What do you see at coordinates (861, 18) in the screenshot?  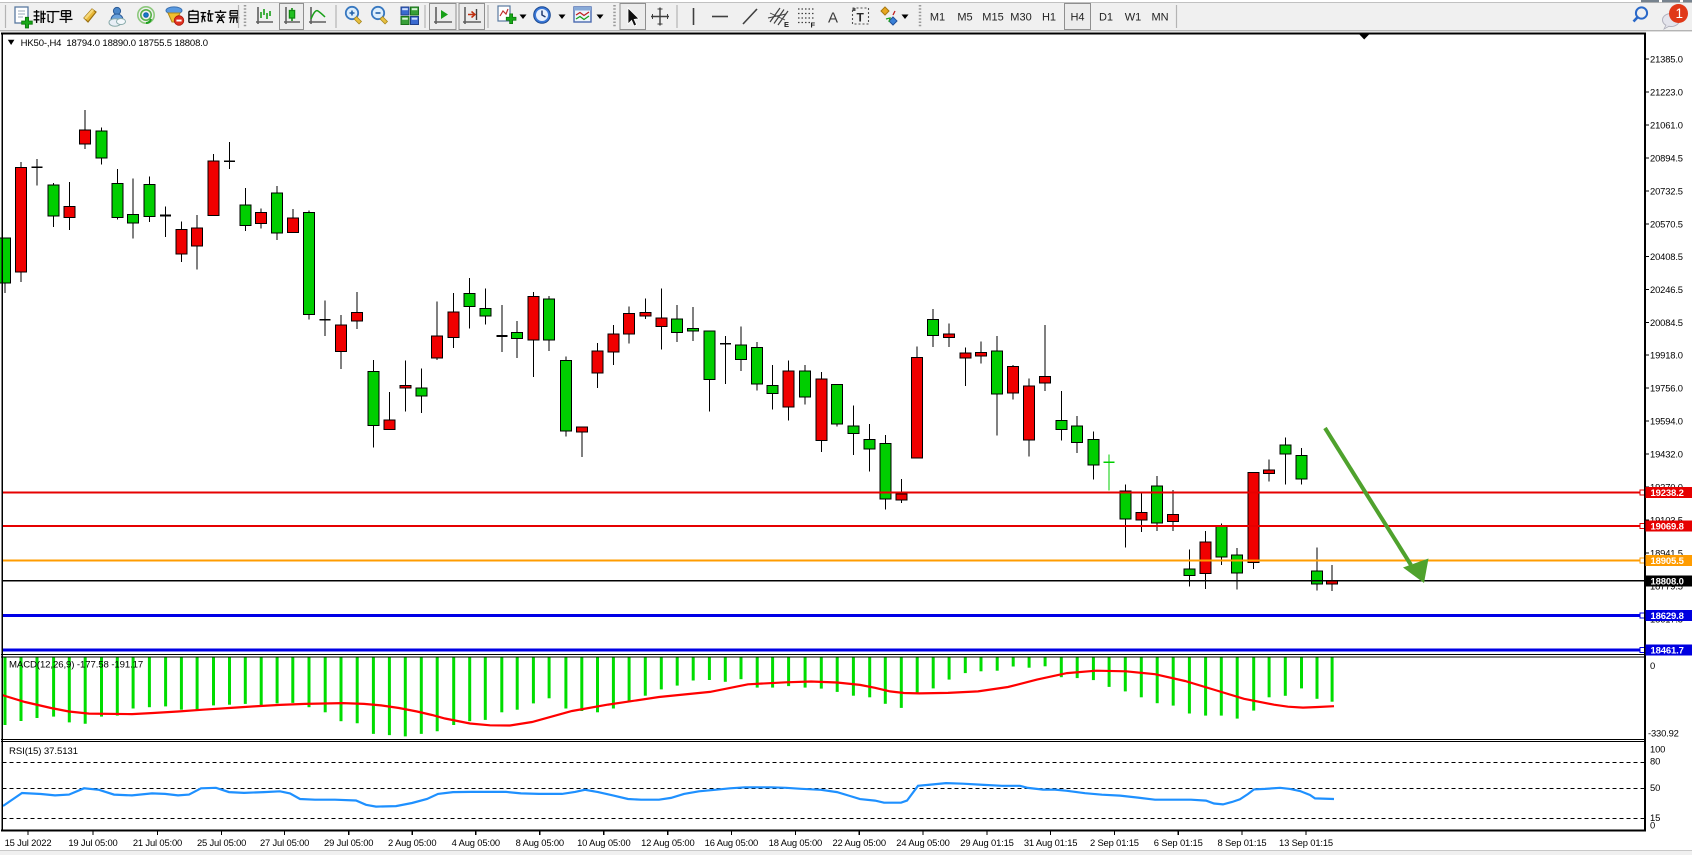 I see `svg-text: T` at bounding box center [861, 18].